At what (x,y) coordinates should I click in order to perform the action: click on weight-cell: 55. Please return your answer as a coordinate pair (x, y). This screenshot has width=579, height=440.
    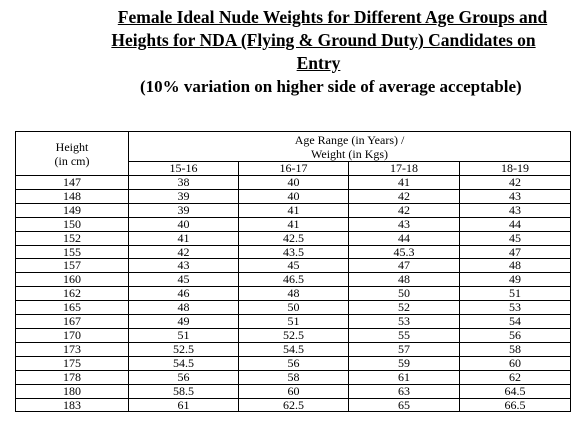
    Looking at the image, I should click on (404, 335).